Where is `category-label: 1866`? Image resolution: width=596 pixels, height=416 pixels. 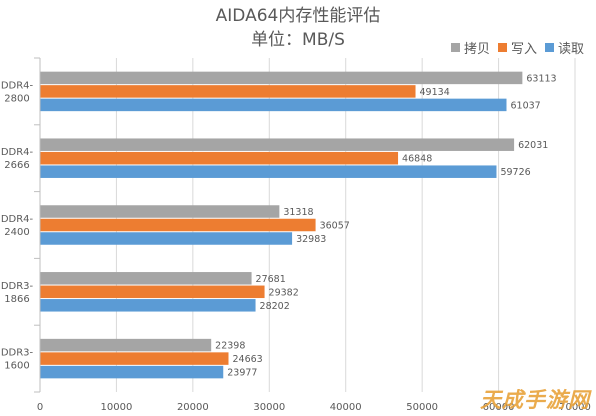
category-label: 1866 is located at coordinates (16, 299).